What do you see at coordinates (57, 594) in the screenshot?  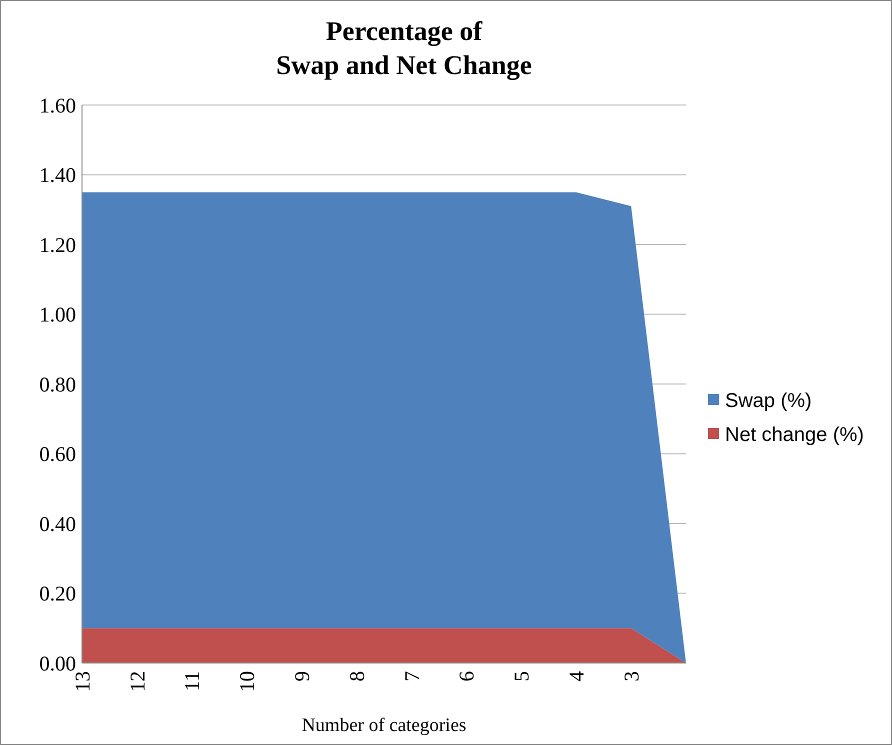 I see `y-tick-label: 0.20` at bounding box center [57, 594].